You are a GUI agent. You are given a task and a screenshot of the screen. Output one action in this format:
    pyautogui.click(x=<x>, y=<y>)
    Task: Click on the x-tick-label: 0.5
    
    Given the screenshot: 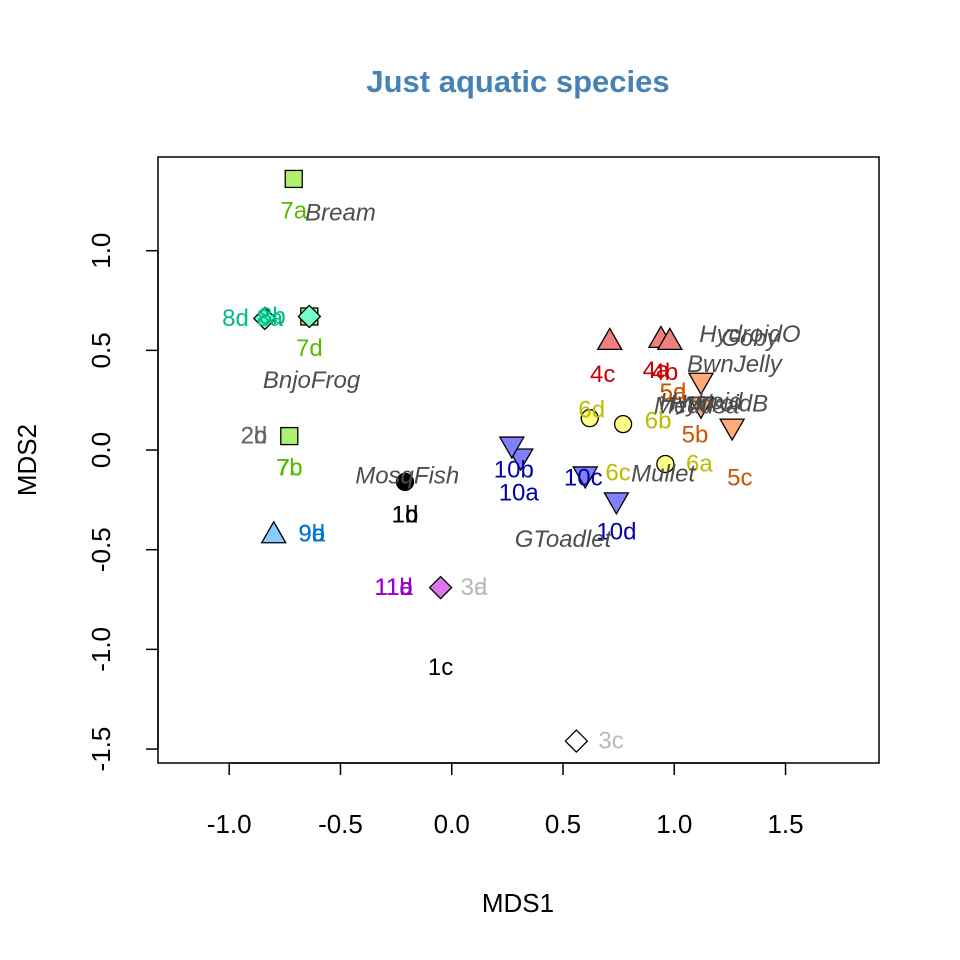 What is the action you would take?
    pyautogui.click(x=563, y=824)
    